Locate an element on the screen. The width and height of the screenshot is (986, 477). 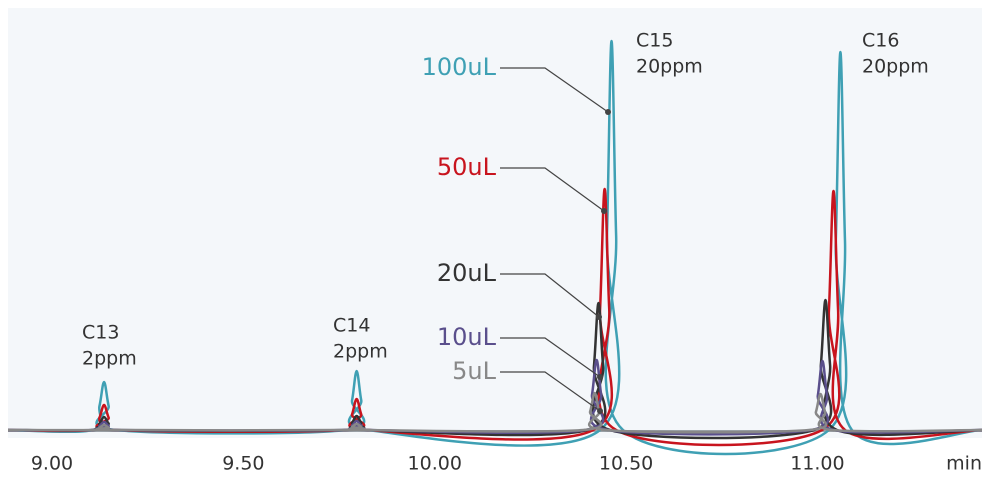
x-tick-label: 11.00 is located at coordinates (817, 464).